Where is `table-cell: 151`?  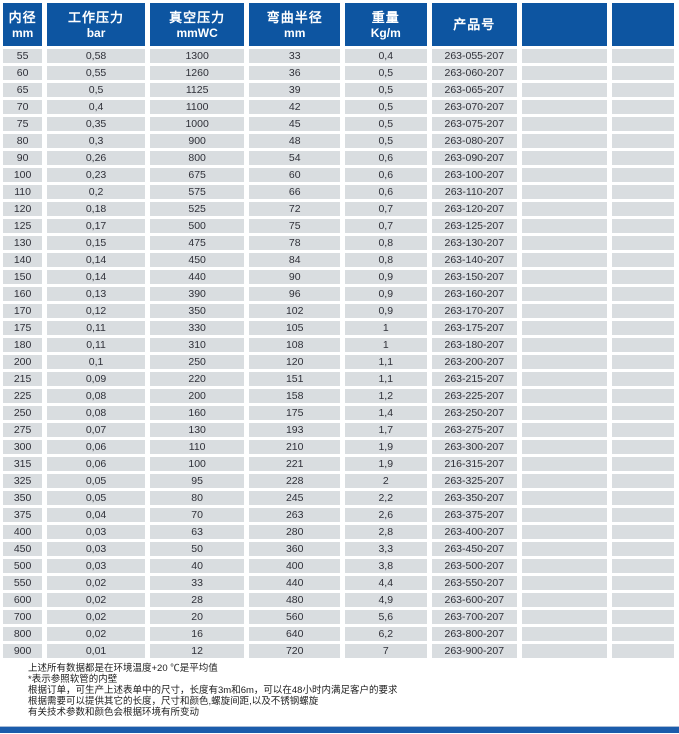 table-cell: 151 is located at coordinates (294, 379).